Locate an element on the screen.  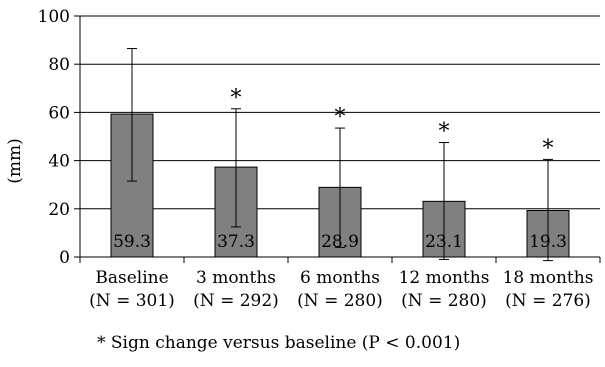
y-tick-label: 60 is located at coordinates (59, 113).